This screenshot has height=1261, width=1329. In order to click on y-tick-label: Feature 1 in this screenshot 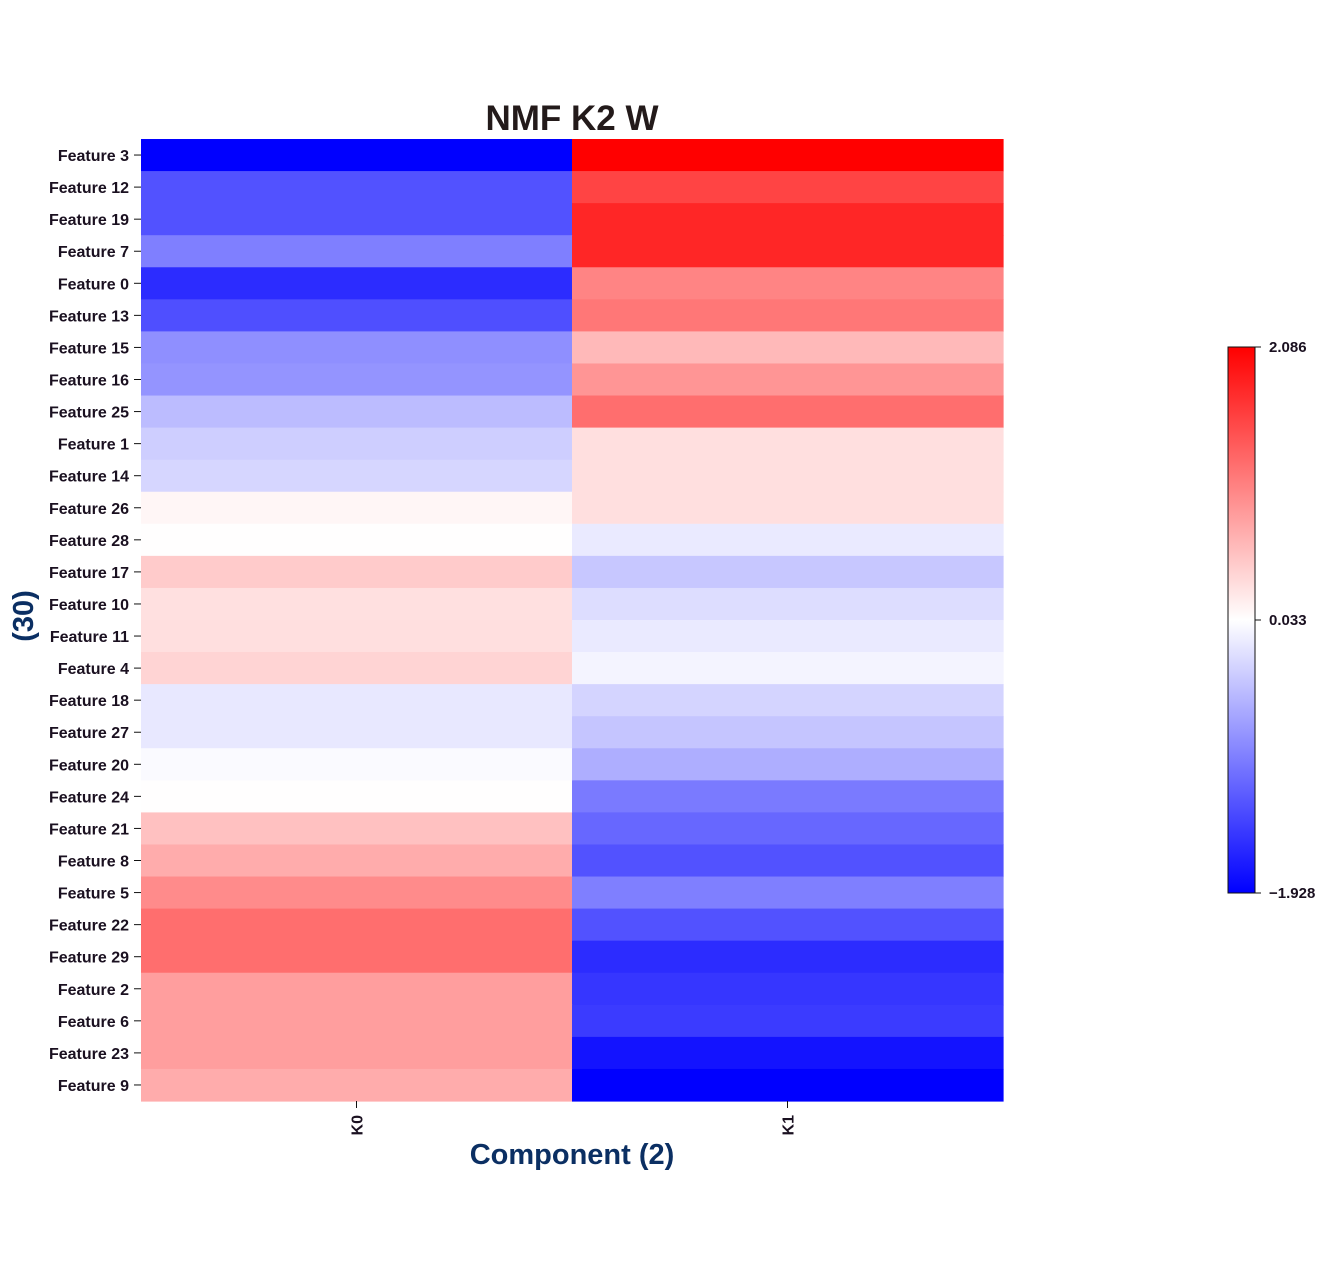, I will do `click(93, 445)`.